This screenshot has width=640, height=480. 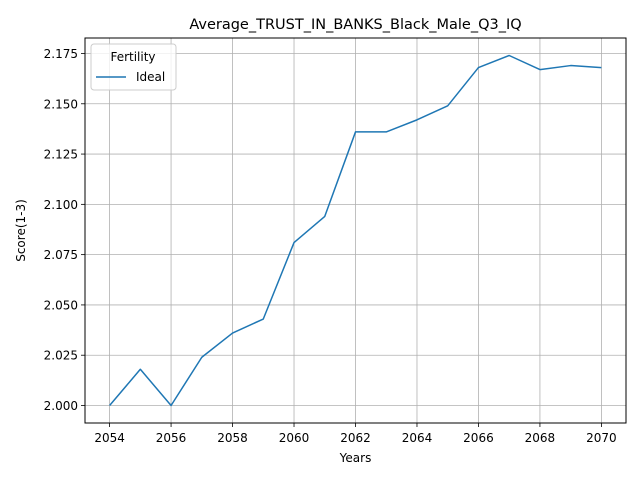 I want to click on y-tick-label: 2.150, so click(x=61, y=104).